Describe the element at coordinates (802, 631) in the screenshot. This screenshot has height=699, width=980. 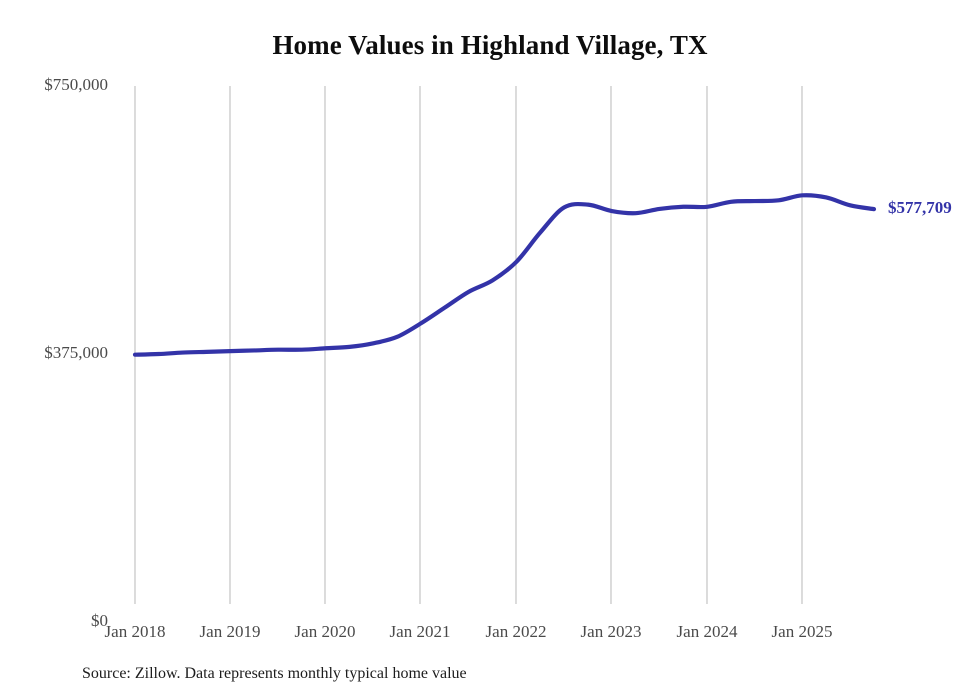
I see `x-axis-tick-jan-2025: Jan 2025` at that location.